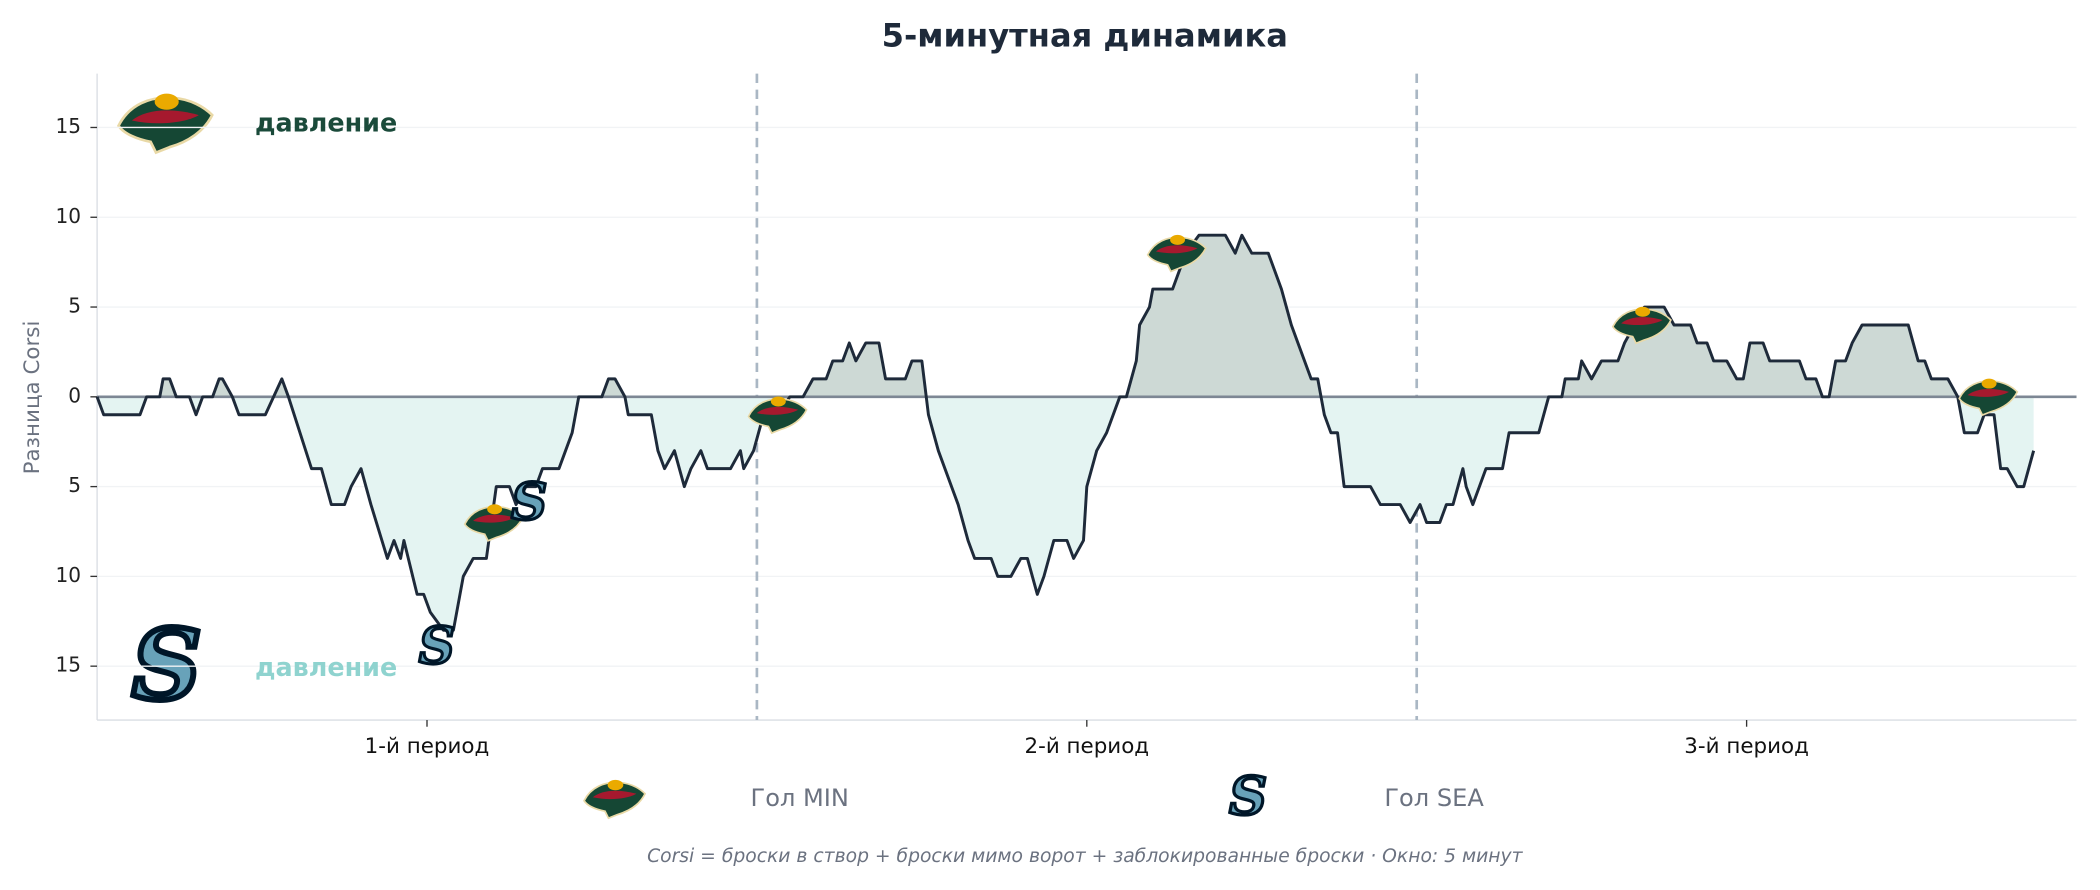  I want to click on x-tick-label: 1-й период, so click(427, 746).